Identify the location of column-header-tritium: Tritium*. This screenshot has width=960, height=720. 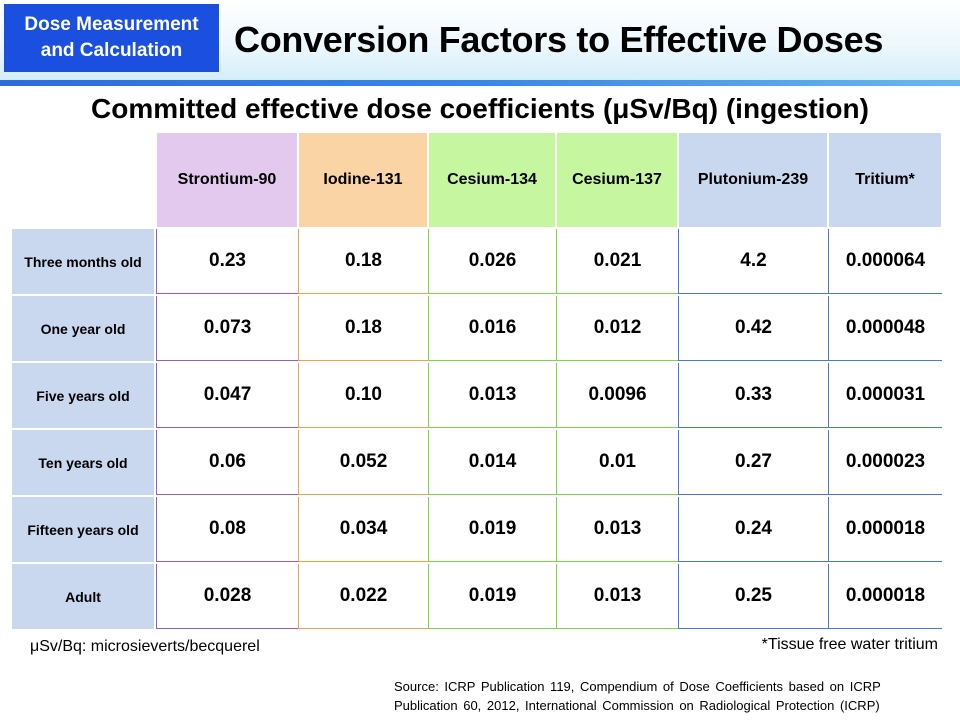
(885, 180).